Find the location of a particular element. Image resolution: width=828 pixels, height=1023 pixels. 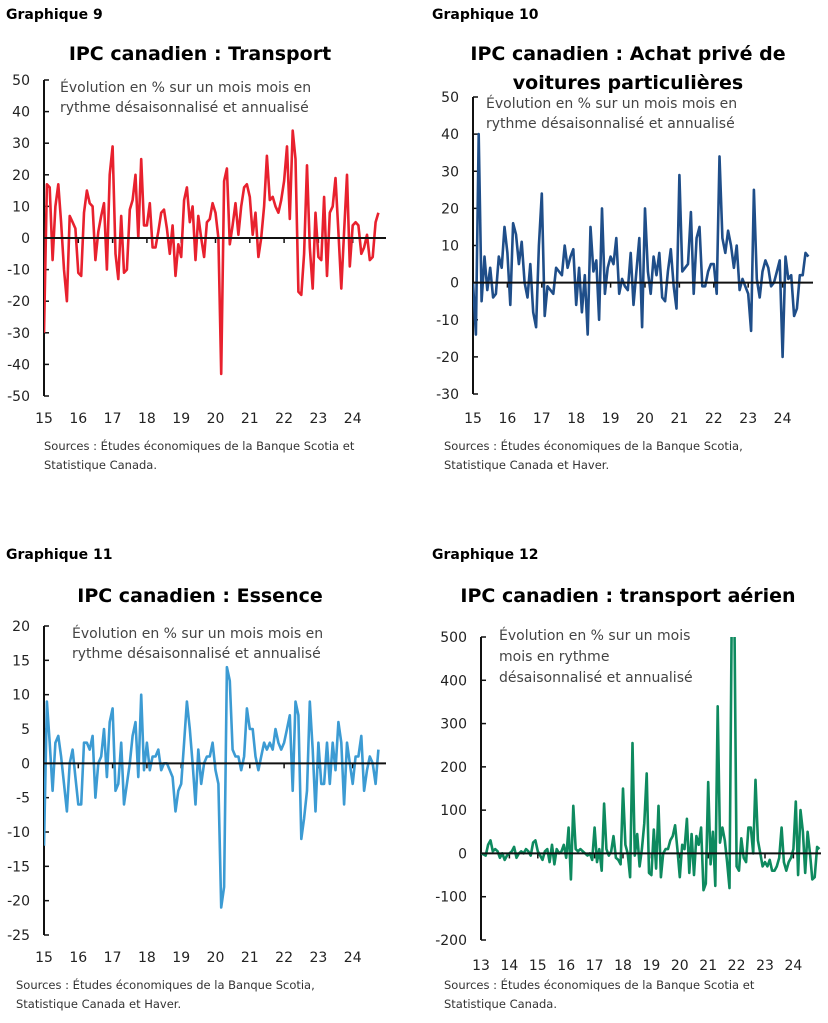

x-tick-label: 22 is located at coordinates (714, 419).